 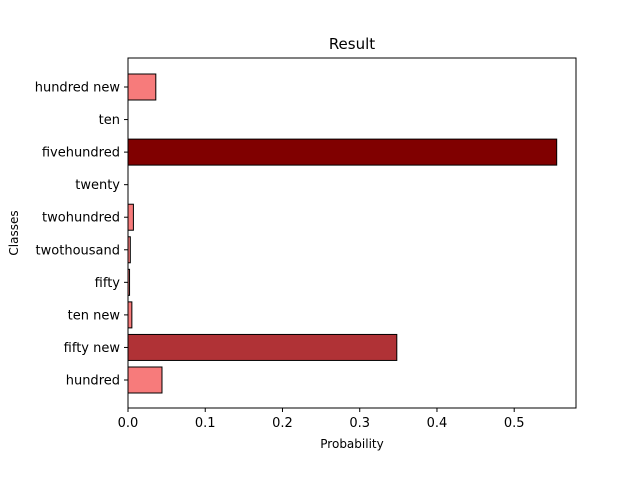 I want to click on y-tick-label: hundred, so click(x=93, y=381).